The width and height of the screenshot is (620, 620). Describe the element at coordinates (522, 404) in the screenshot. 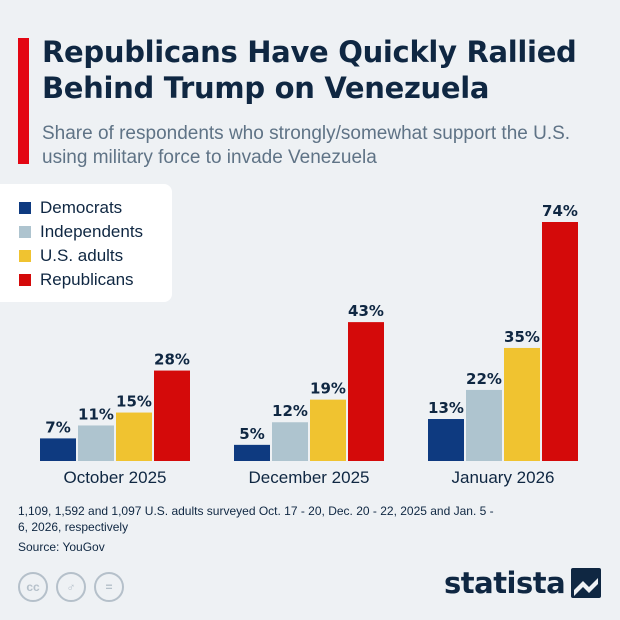

I see `bar-u-s-adults-january-2026` at that location.